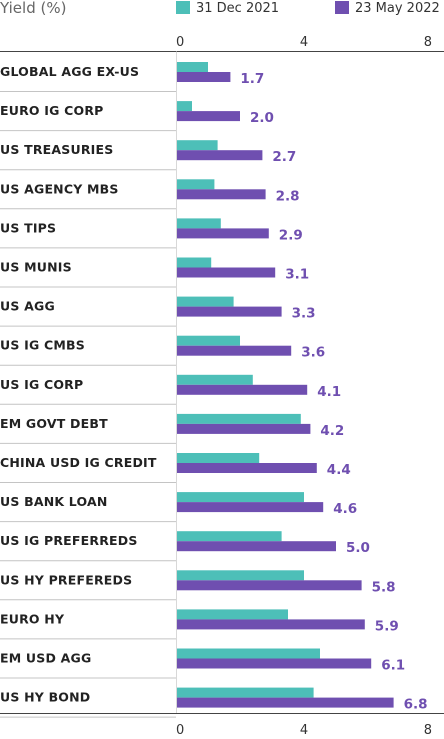 The width and height of the screenshot is (444, 739). I want to click on bottom-axis: 0 4 8, so click(222, 725).